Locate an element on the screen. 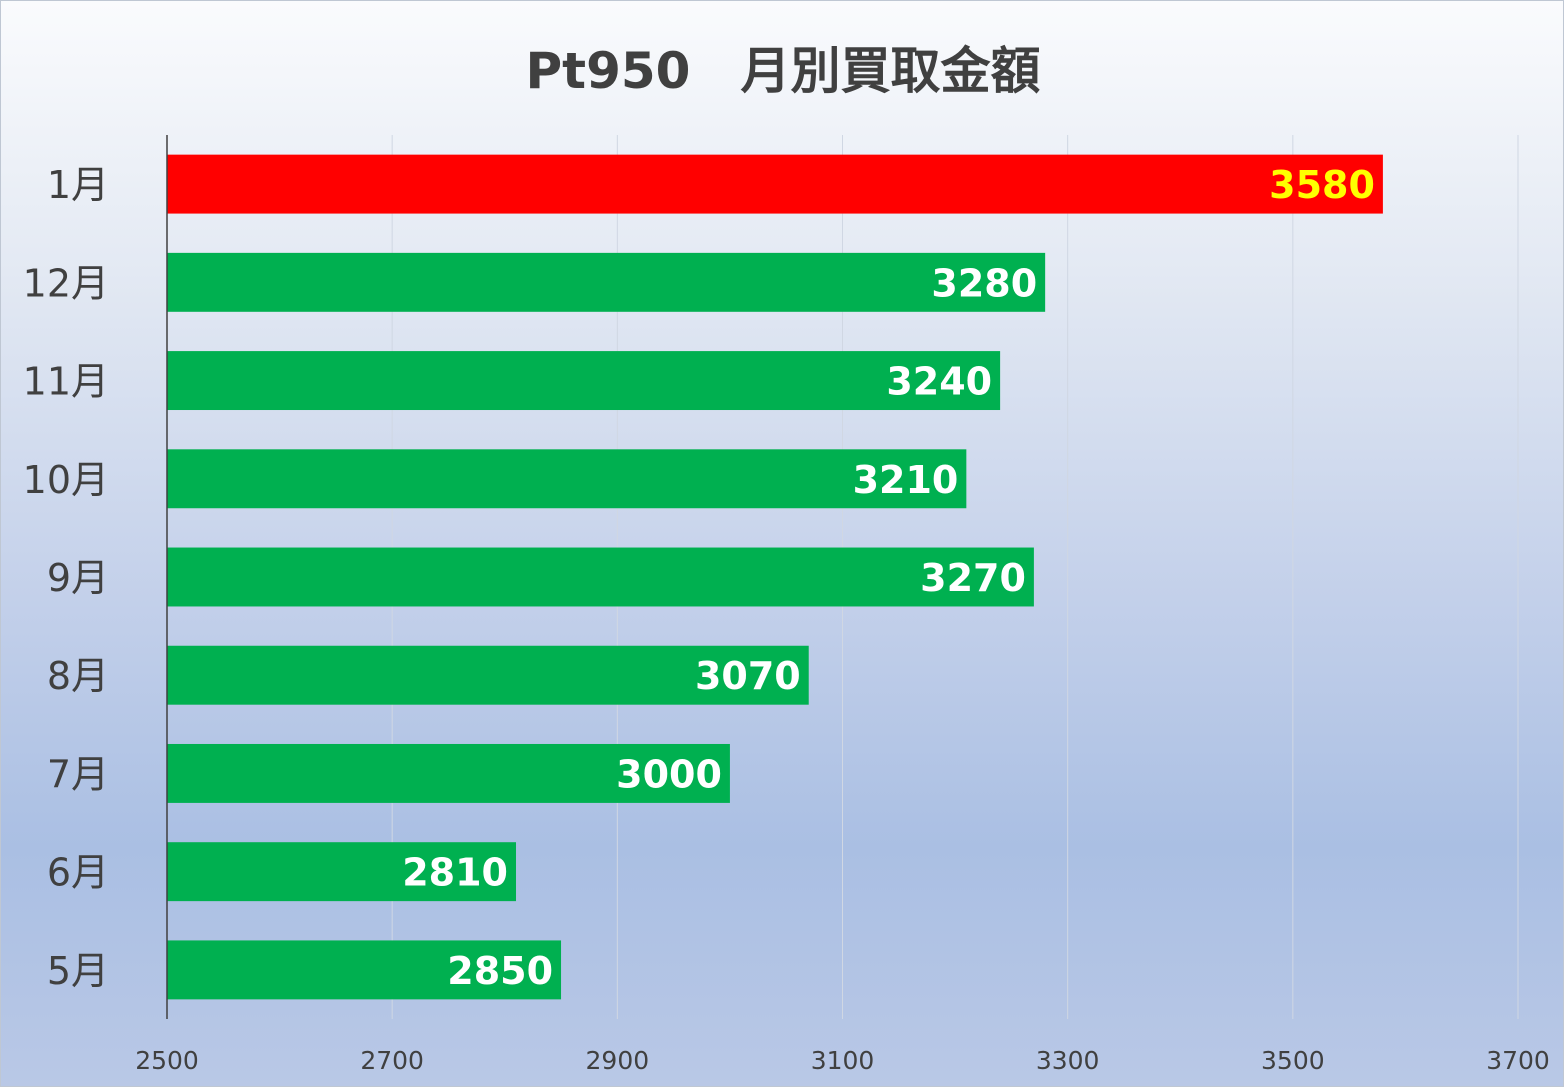 The height and width of the screenshot is (1088, 1564). data-label: 3270 is located at coordinates (973, 578).